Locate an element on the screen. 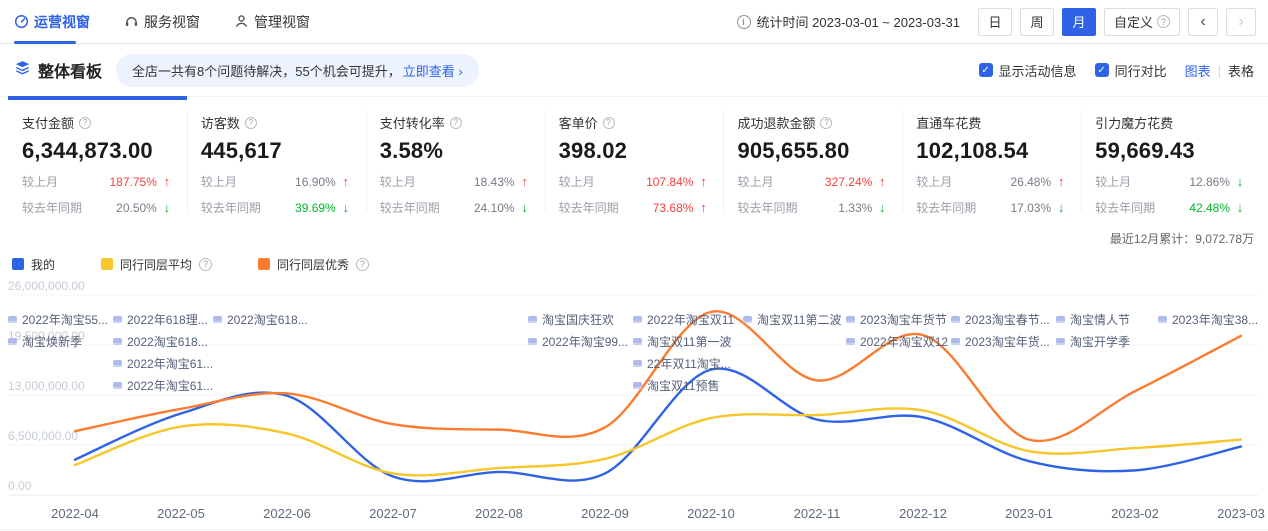 The image size is (1268, 531). kpi-card-客单价: 客单价? 398.02 较上月 107.84% ↑ 较去年同期 73.68% ↑ is located at coordinates (634, 160).